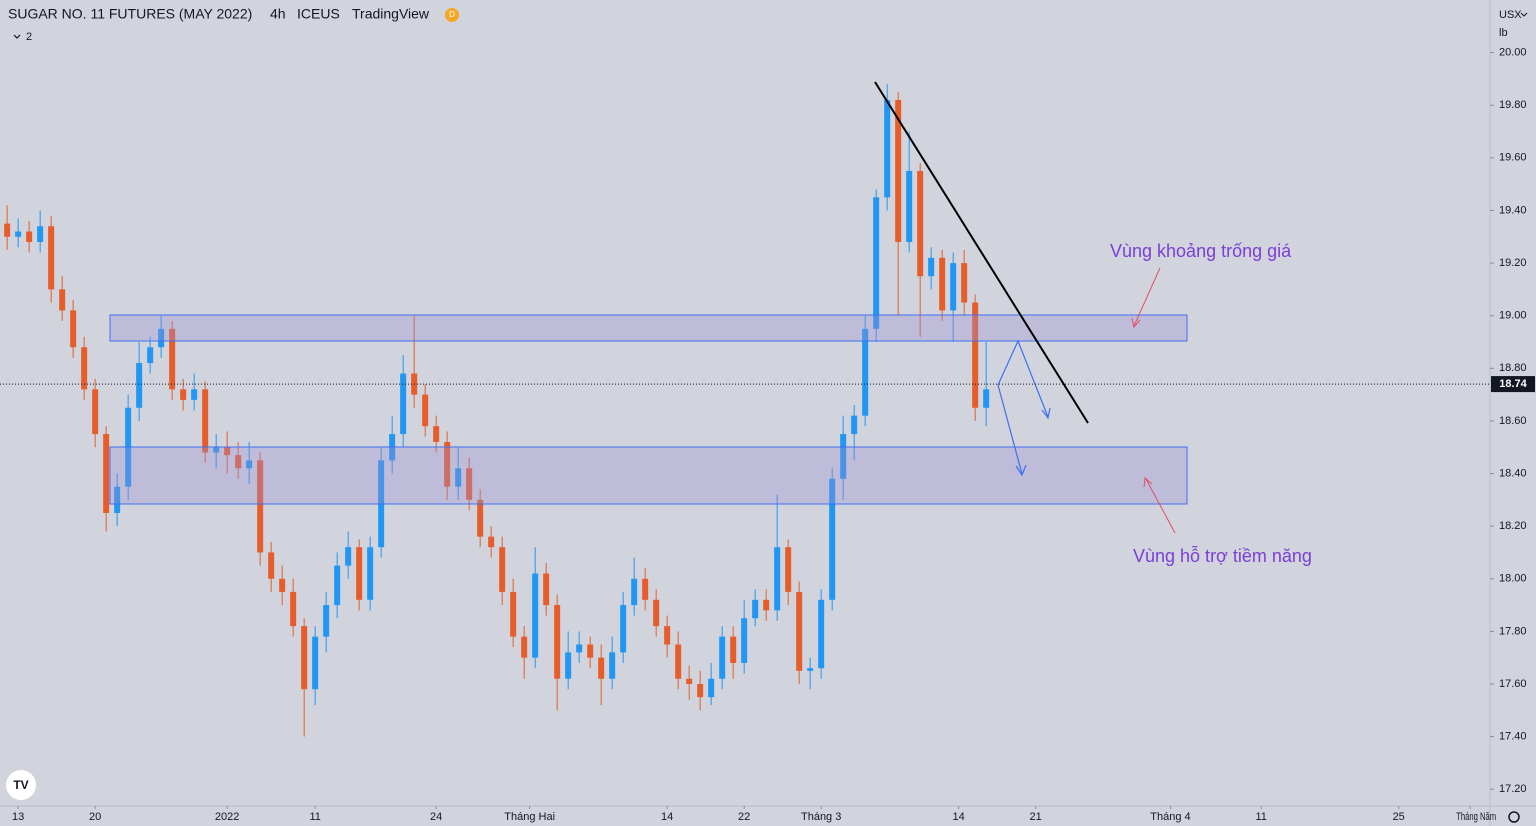 Image resolution: width=1536 pixels, height=826 pixels. I want to click on annotation: Vùng hỗ trợ tiềm năng, so click(1222, 555).